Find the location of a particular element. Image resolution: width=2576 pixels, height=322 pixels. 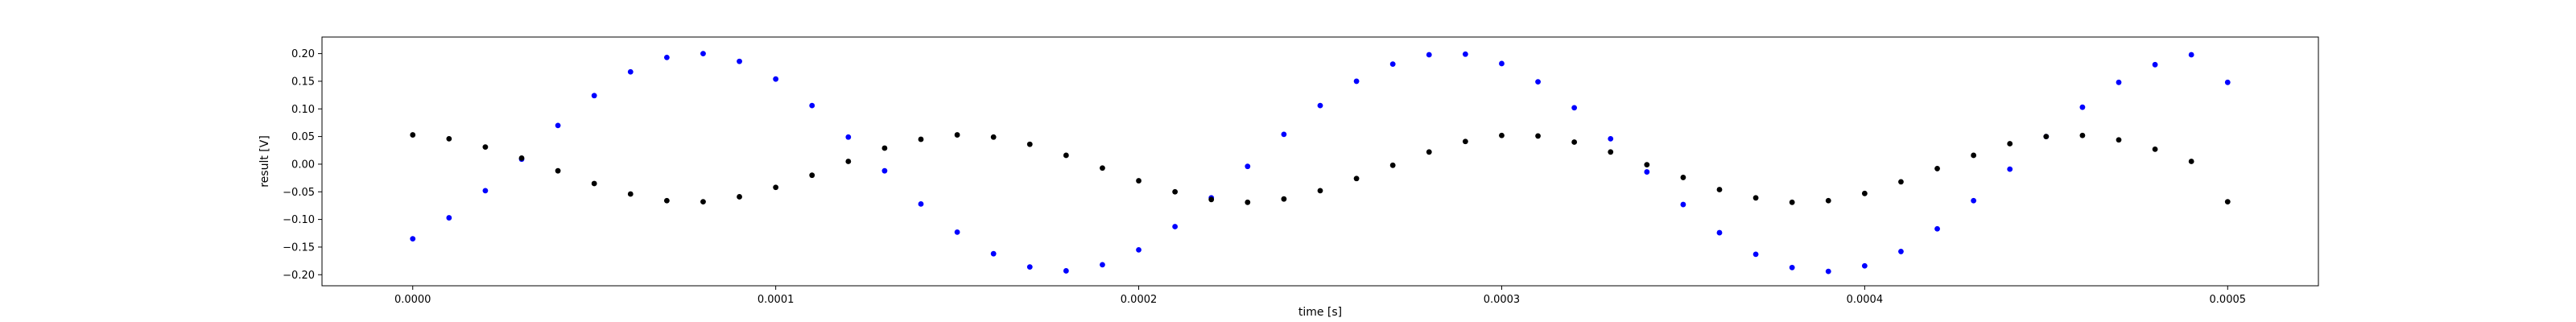

y-tick-label: 0.00 is located at coordinates (303, 165).